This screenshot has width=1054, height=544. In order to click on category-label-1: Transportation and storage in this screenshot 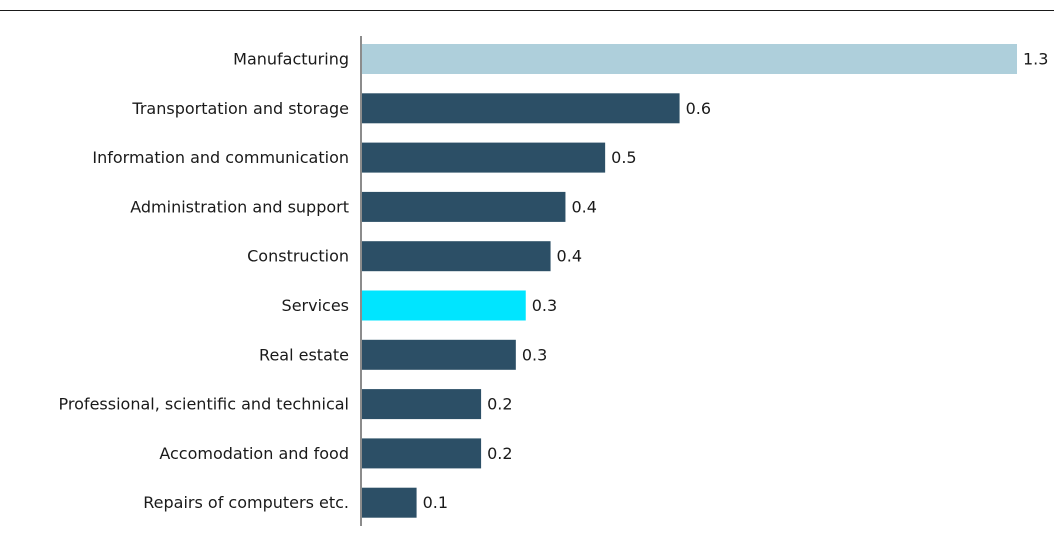, I will do `click(240, 108)`.